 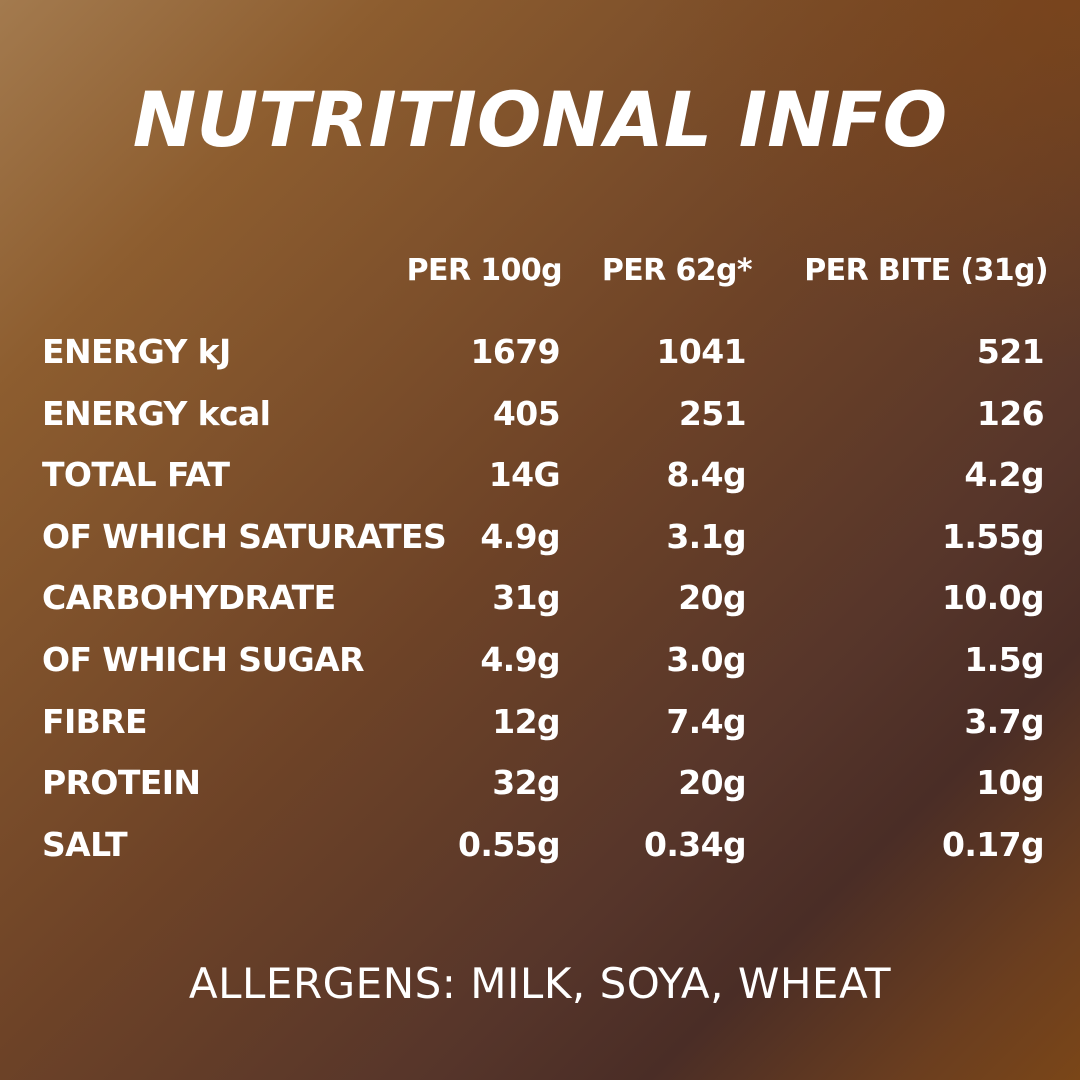 What do you see at coordinates (95, 721) in the screenshot?
I see `row-label: FIBRE` at bounding box center [95, 721].